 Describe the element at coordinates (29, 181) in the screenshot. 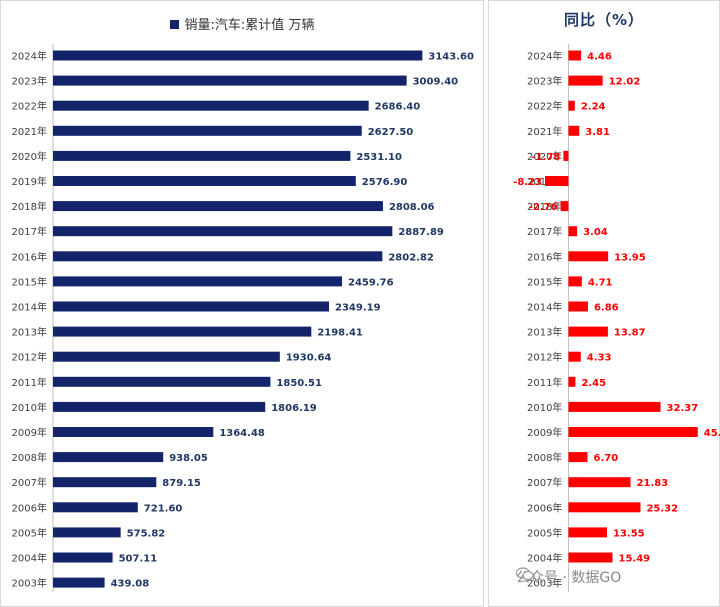

I see `left-category-label: 2019年` at that location.